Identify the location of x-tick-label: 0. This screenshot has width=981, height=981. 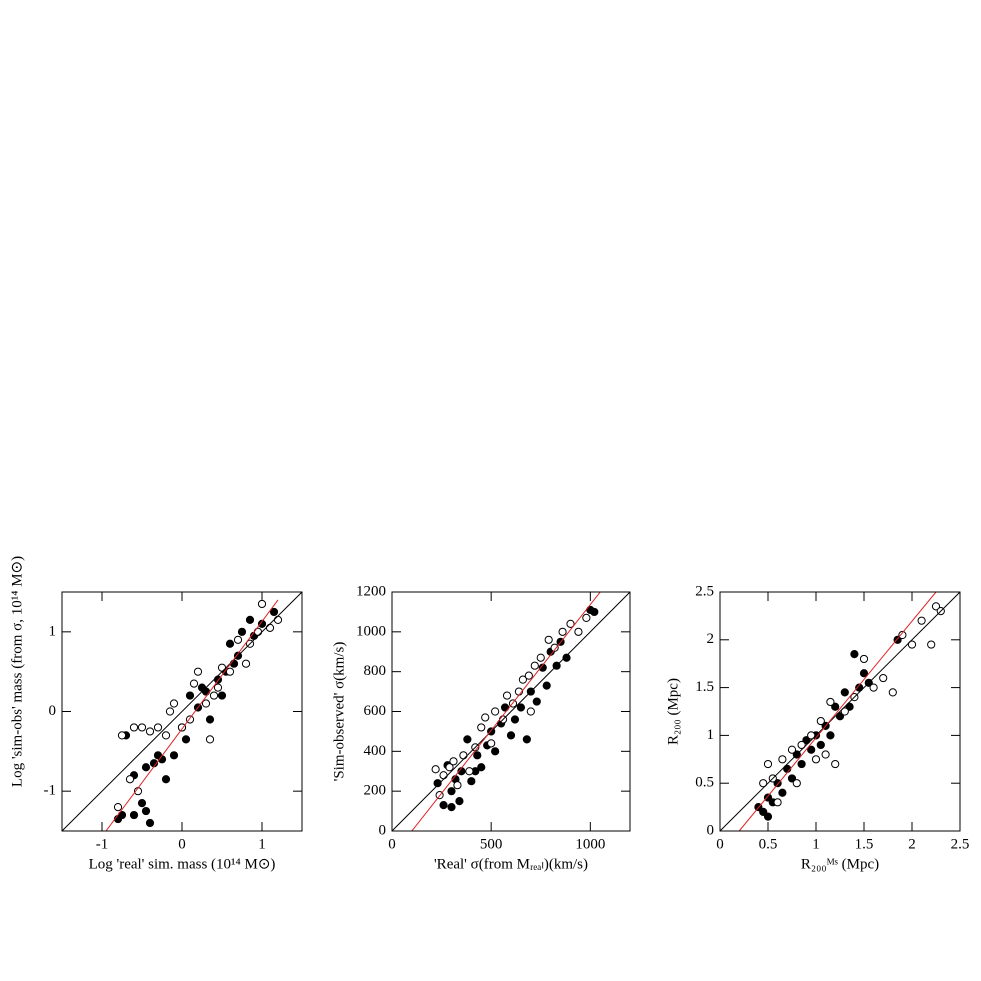
(392, 844).